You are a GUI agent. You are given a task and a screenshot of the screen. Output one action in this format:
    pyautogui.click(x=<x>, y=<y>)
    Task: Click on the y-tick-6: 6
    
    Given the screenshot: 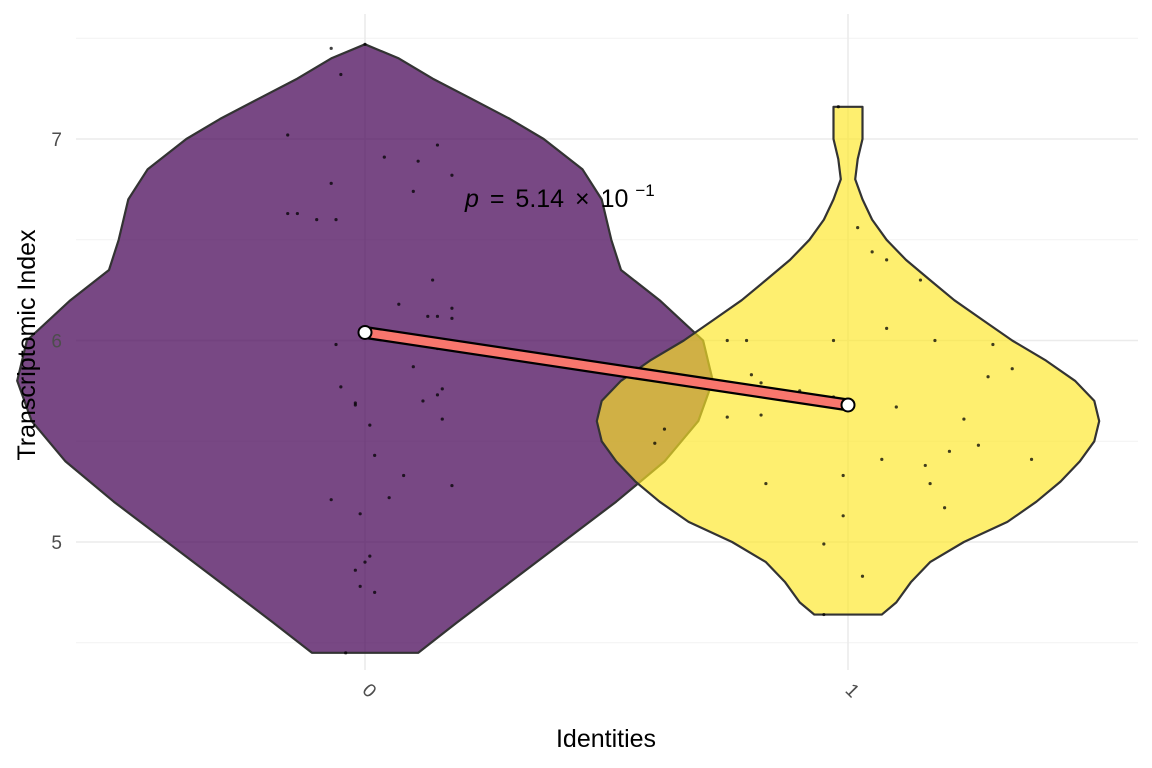 What is the action you would take?
    pyautogui.click(x=56, y=342)
    